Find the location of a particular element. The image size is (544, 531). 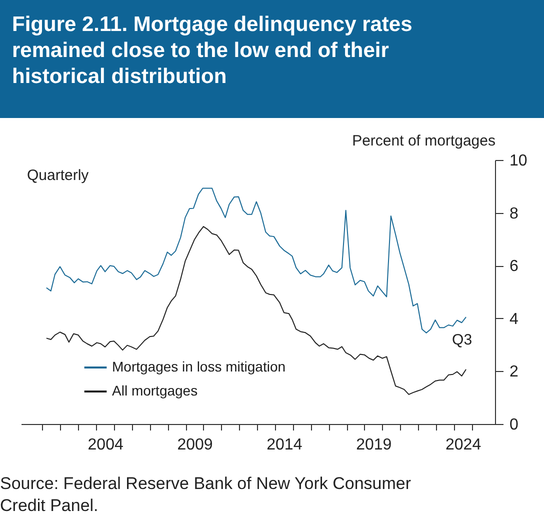

y-tick-label: 2 is located at coordinates (514, 372).